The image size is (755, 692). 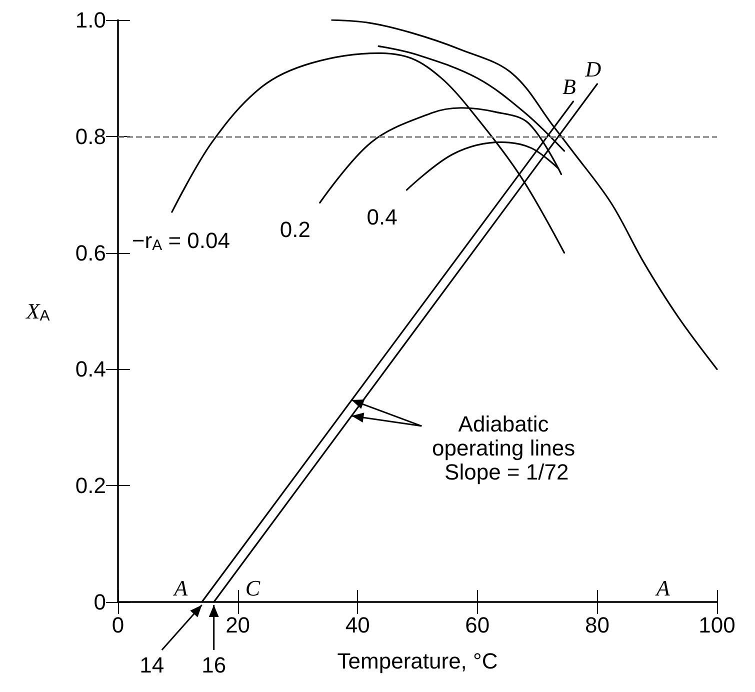 I want to click on annotation: C, so click(x=252, y=588).